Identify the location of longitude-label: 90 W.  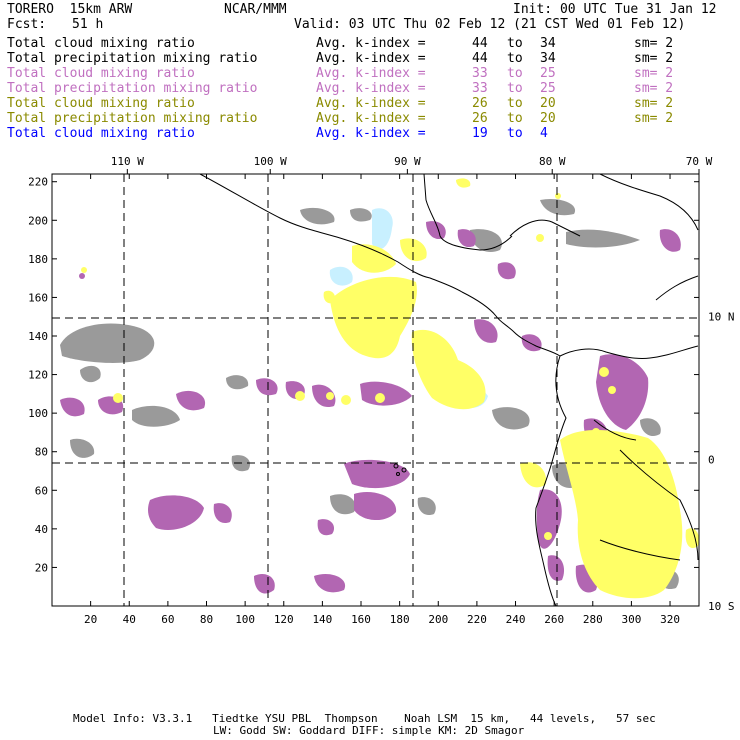
(407, 161).